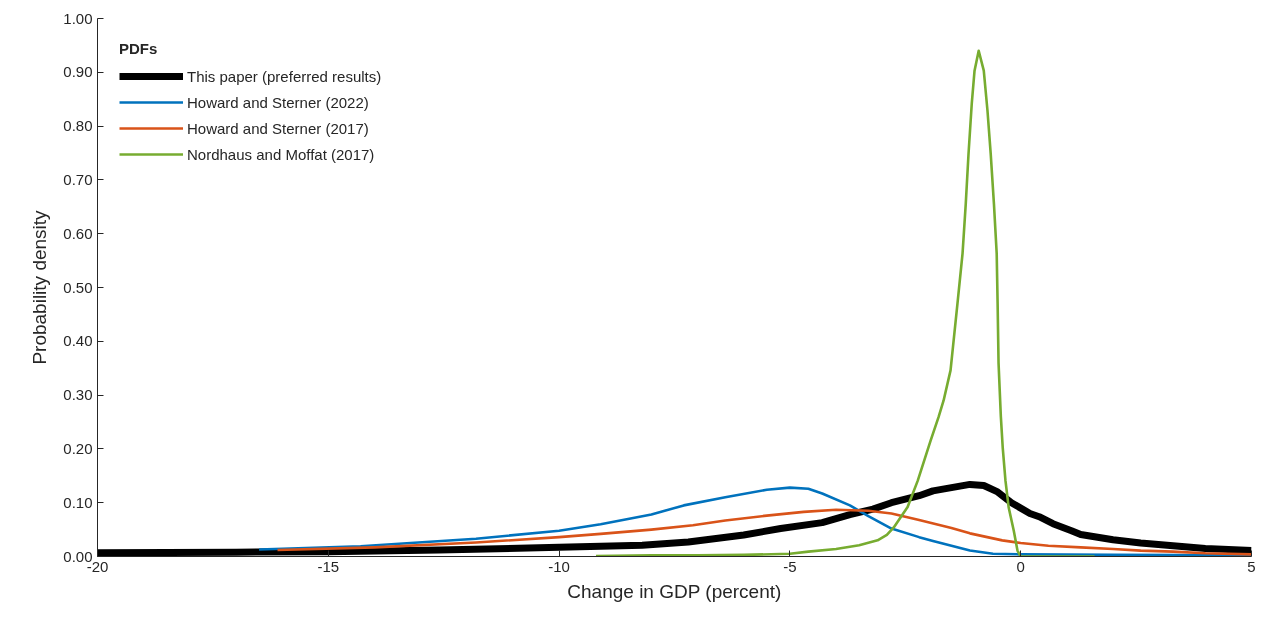 This screenshot has height=628, width=1264. What do you see at coordinates (78, 72) in the screenshot?
I see `y-tick-label: 0.90` at bounding box center [78, 72].